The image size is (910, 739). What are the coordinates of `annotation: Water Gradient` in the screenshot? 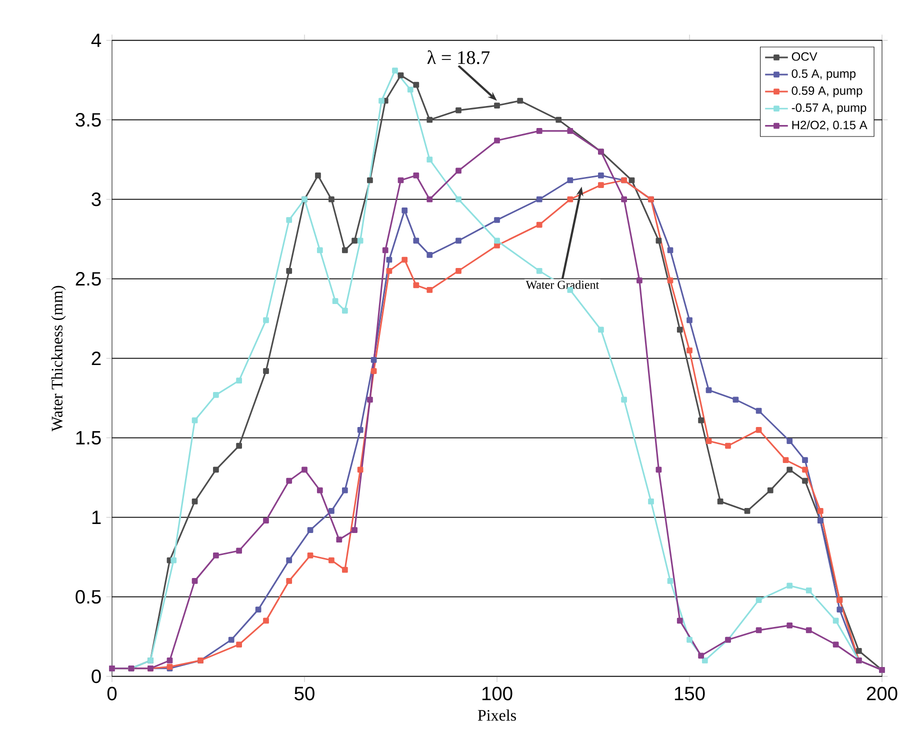 It's located at (563, 284).